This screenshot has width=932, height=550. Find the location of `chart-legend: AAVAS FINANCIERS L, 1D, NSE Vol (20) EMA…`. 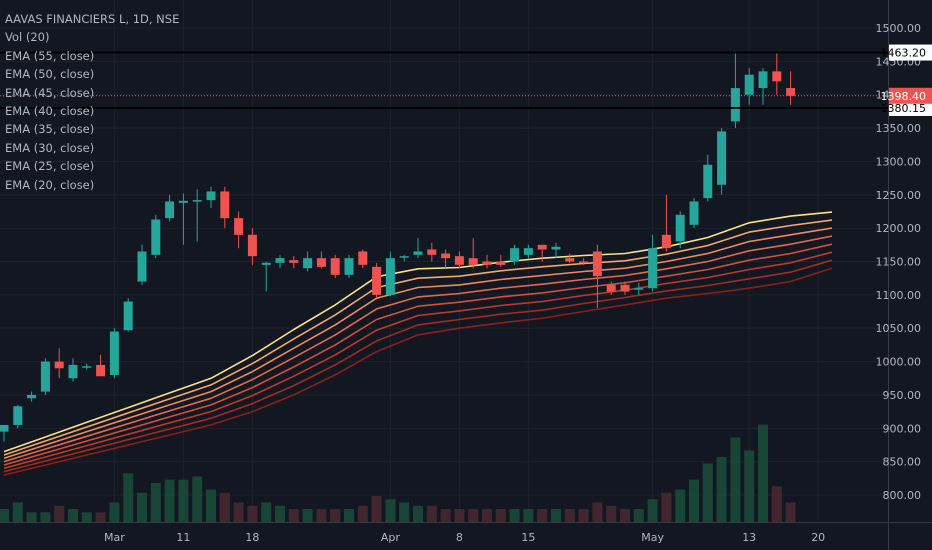

chart-legend: AAVAS FINANCIERS L, 1D, NSE Vol (20) EMA… is located at coordinates (92, 102).